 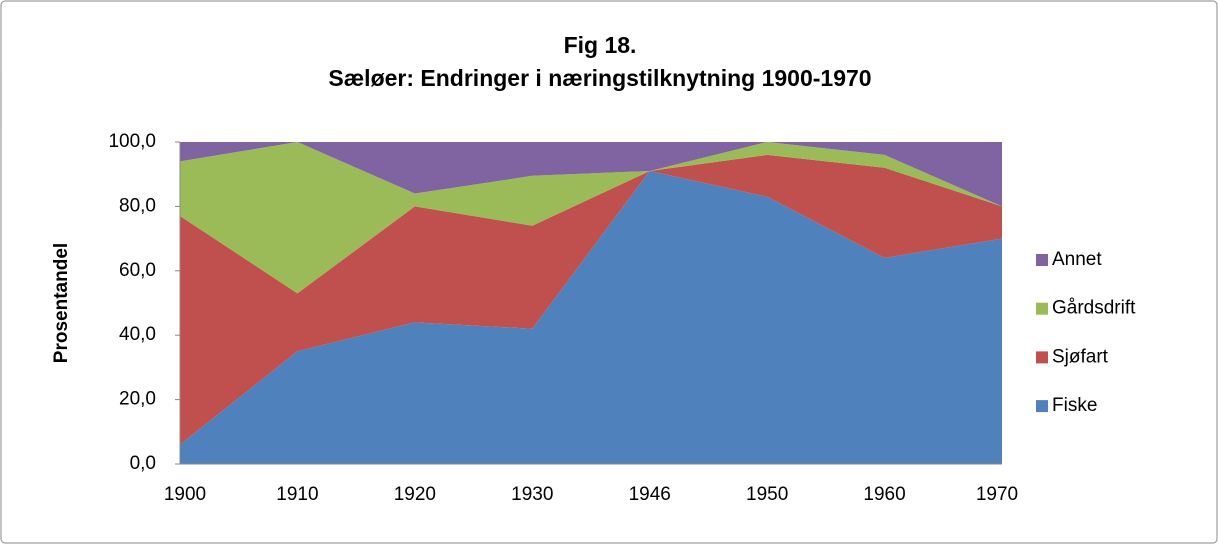 What do you see at coordinates (297, 494) in the screenshot?
I see `x-tick-label: 1910` at bounding box center [297, 494].